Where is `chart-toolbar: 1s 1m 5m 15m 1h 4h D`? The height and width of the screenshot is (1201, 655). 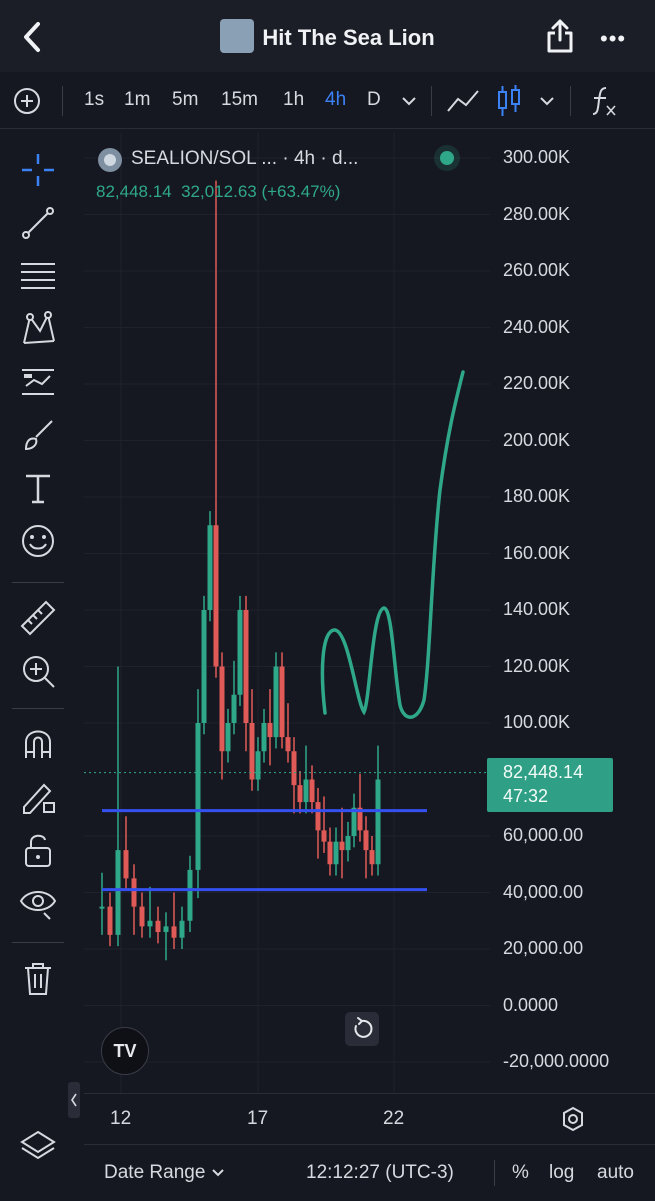 chart-toolbar: 1s 1m 5m 15m 1h 4h D is located at coordinates (327, 100).